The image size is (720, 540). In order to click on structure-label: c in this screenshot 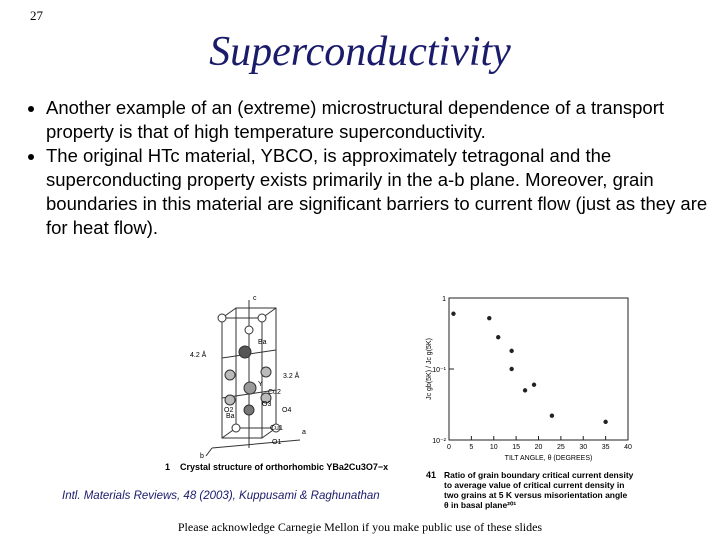, I will do `click(255, 298)`.